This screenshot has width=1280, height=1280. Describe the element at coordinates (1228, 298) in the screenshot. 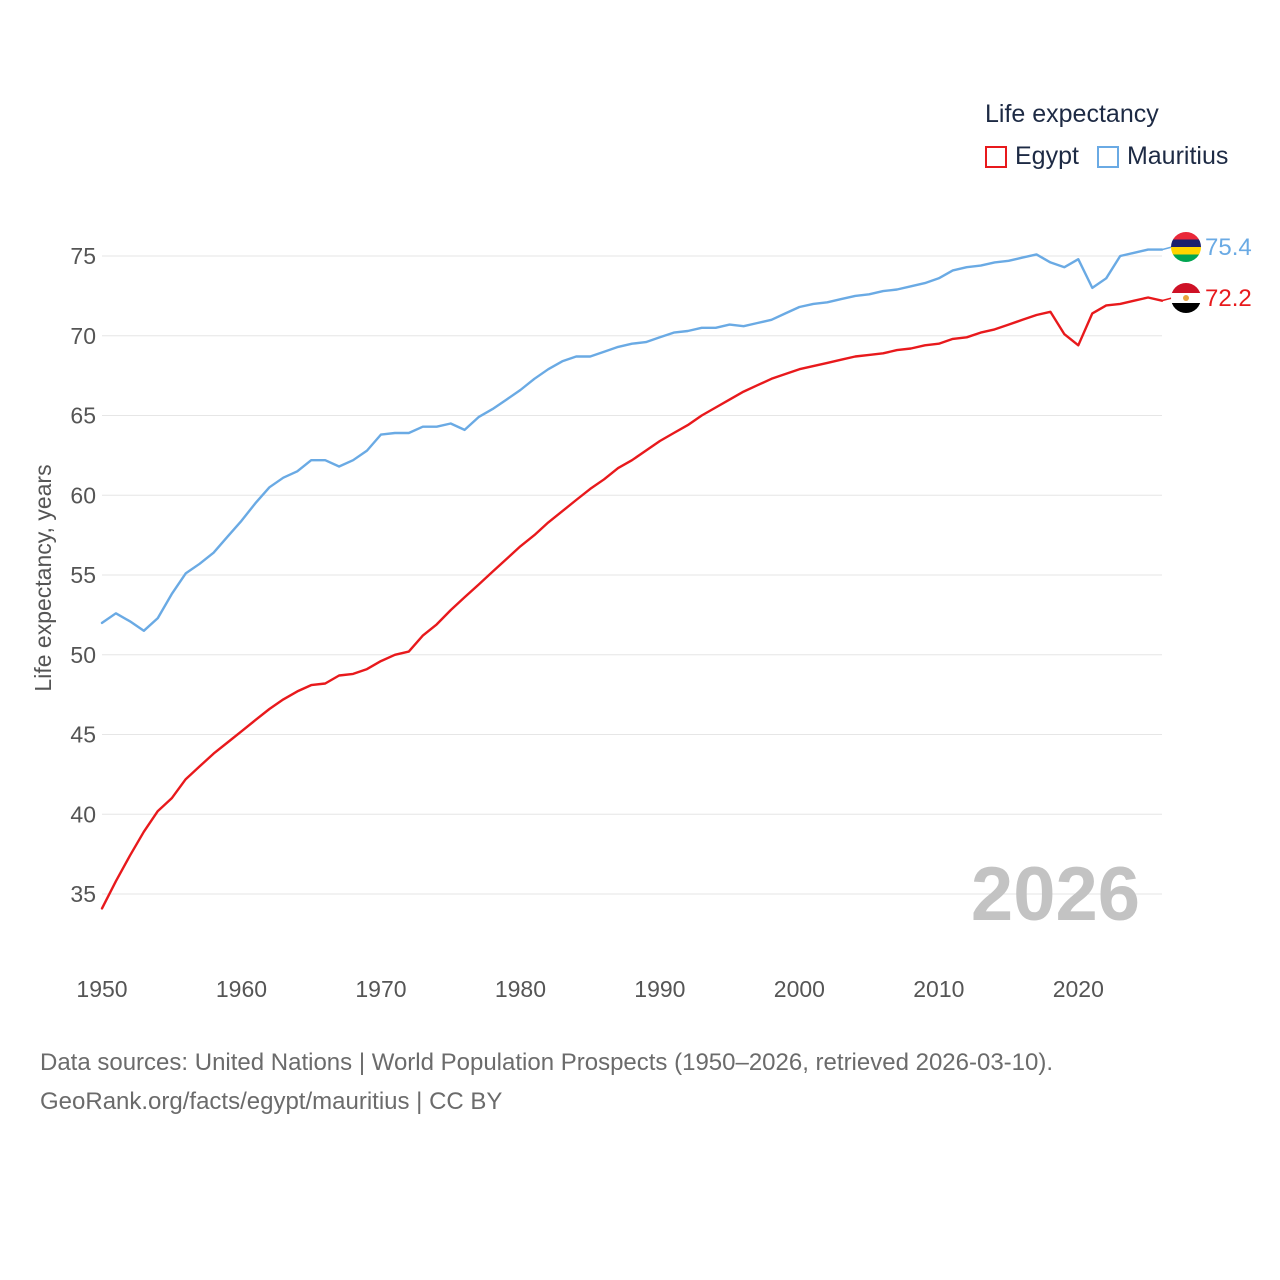

I see `end-value-label-egypt: 72.2` at that location.